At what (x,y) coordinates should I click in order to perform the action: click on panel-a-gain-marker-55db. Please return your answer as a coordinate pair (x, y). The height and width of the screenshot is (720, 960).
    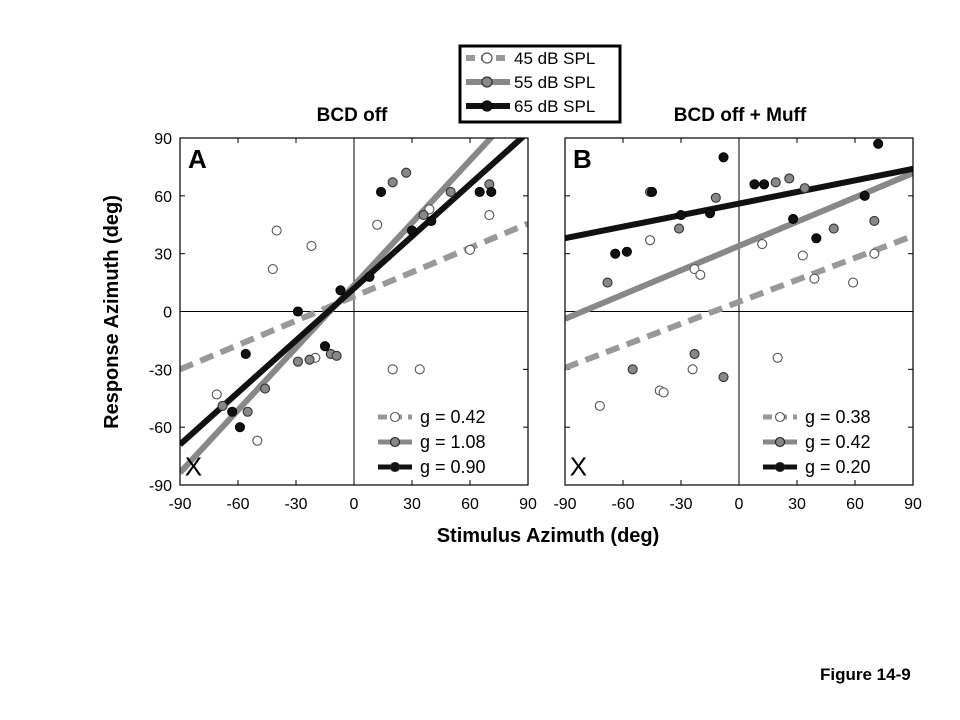
    Looking at the image, I should click on (395, 442).